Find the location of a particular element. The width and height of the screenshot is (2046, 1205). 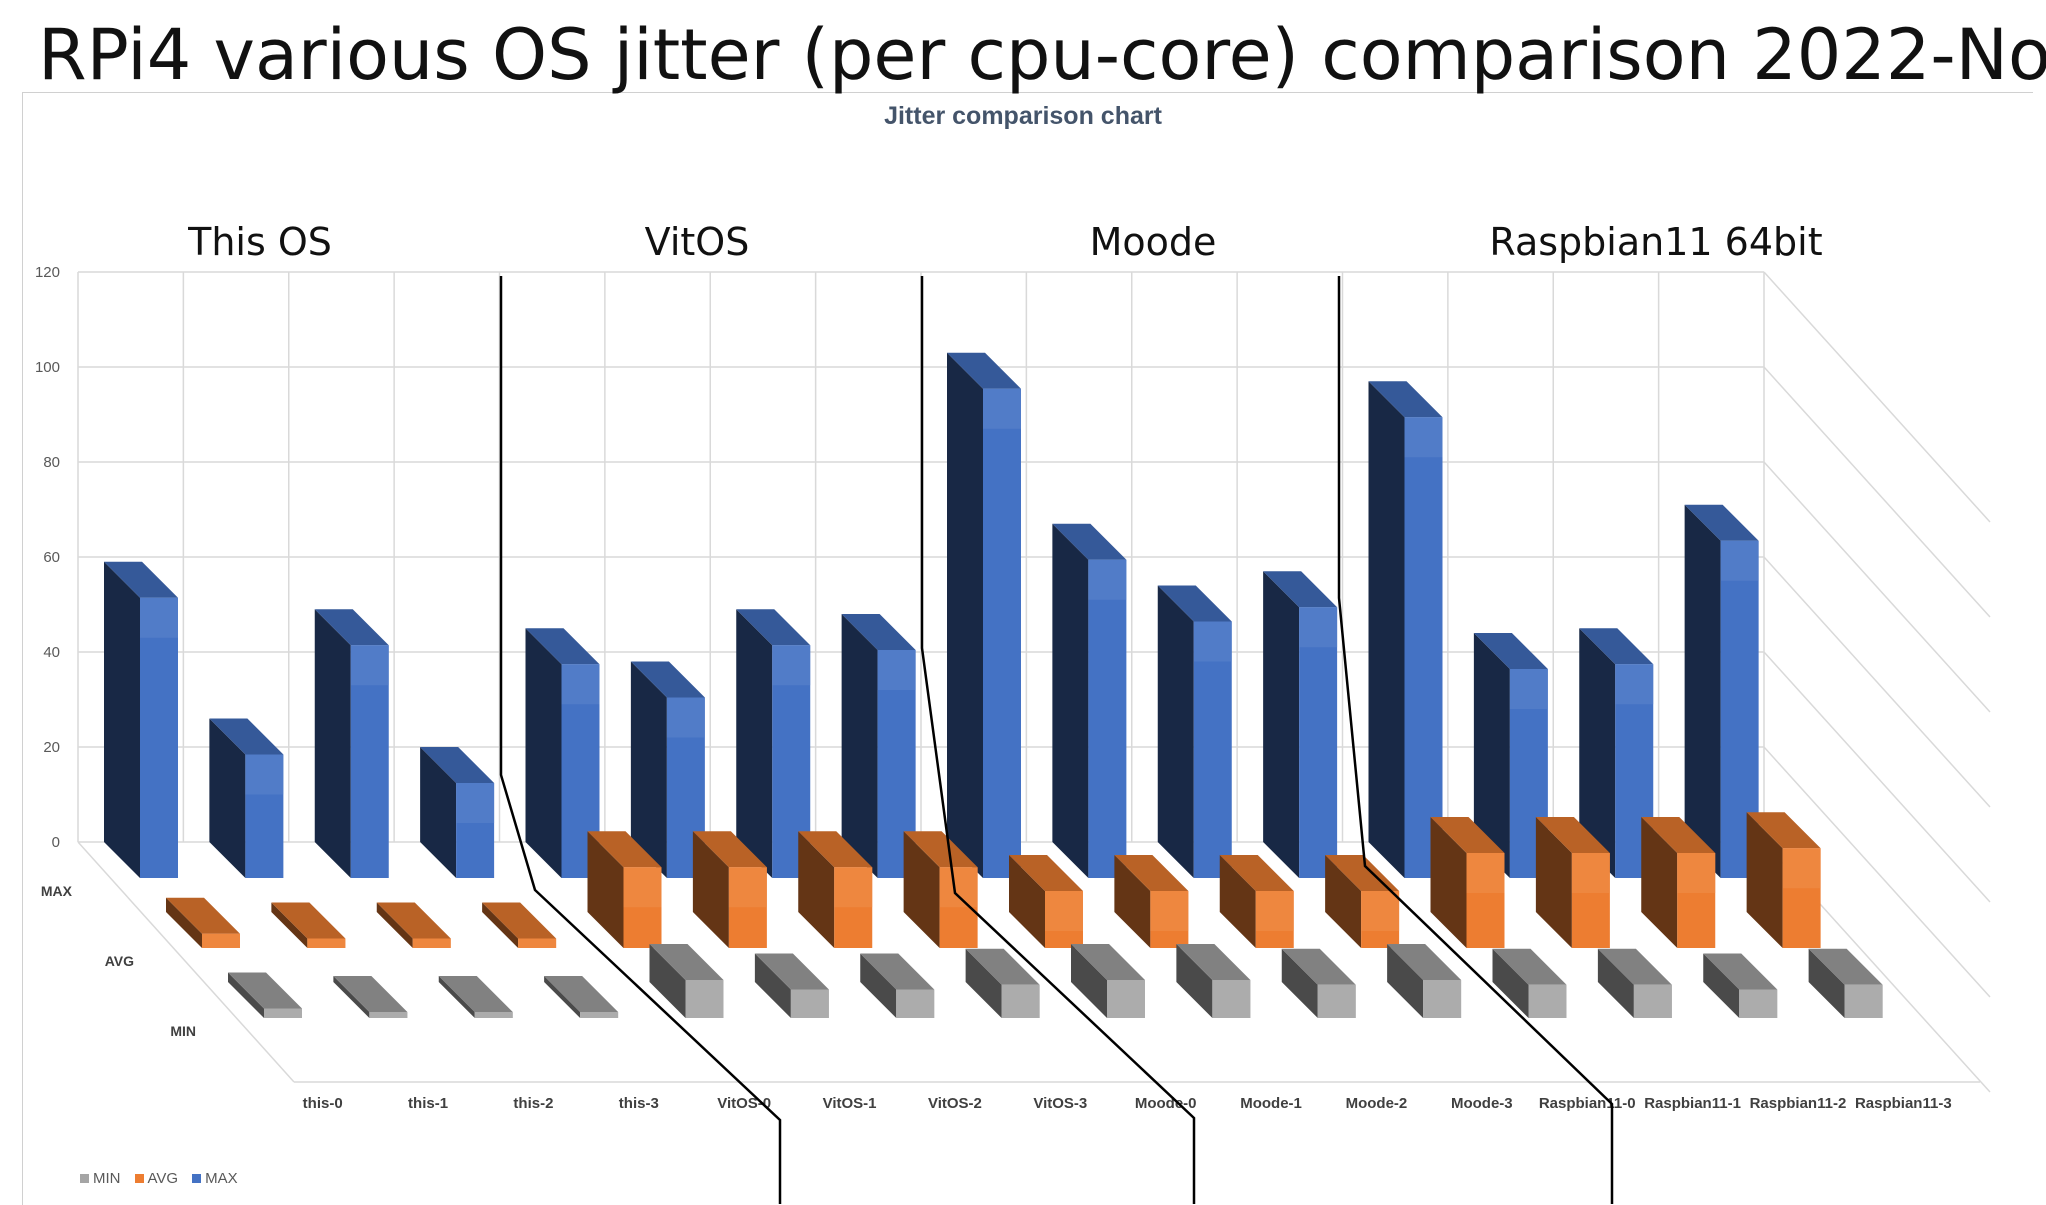

legend-item-min: MIN is located at coordinates (100, 1178).